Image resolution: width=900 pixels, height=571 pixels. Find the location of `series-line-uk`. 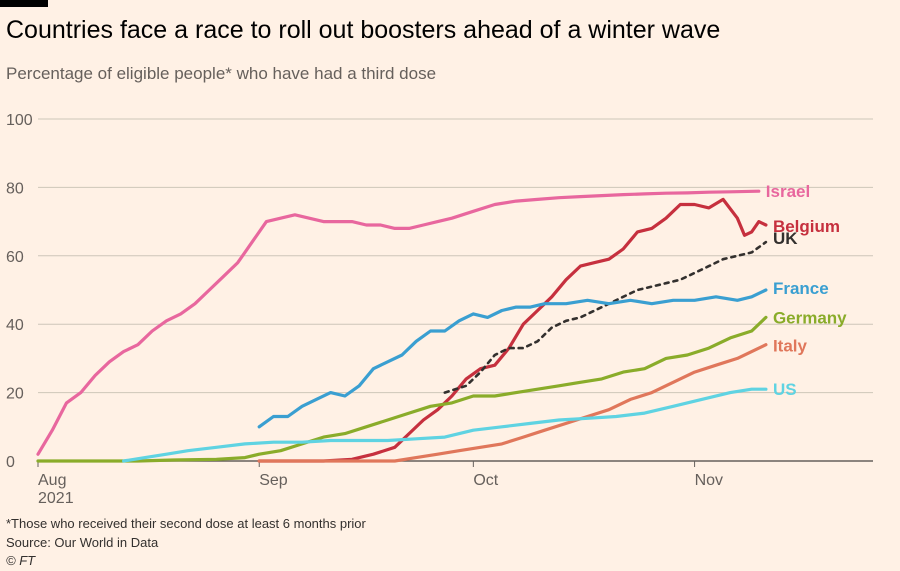

series-line-uk is located at coordinates (605, 317).